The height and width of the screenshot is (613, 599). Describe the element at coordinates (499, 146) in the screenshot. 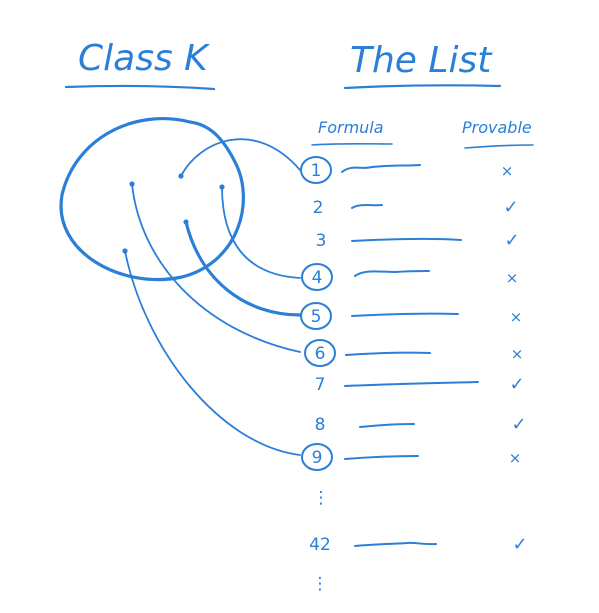

I see `provable-header-underline` at that location.